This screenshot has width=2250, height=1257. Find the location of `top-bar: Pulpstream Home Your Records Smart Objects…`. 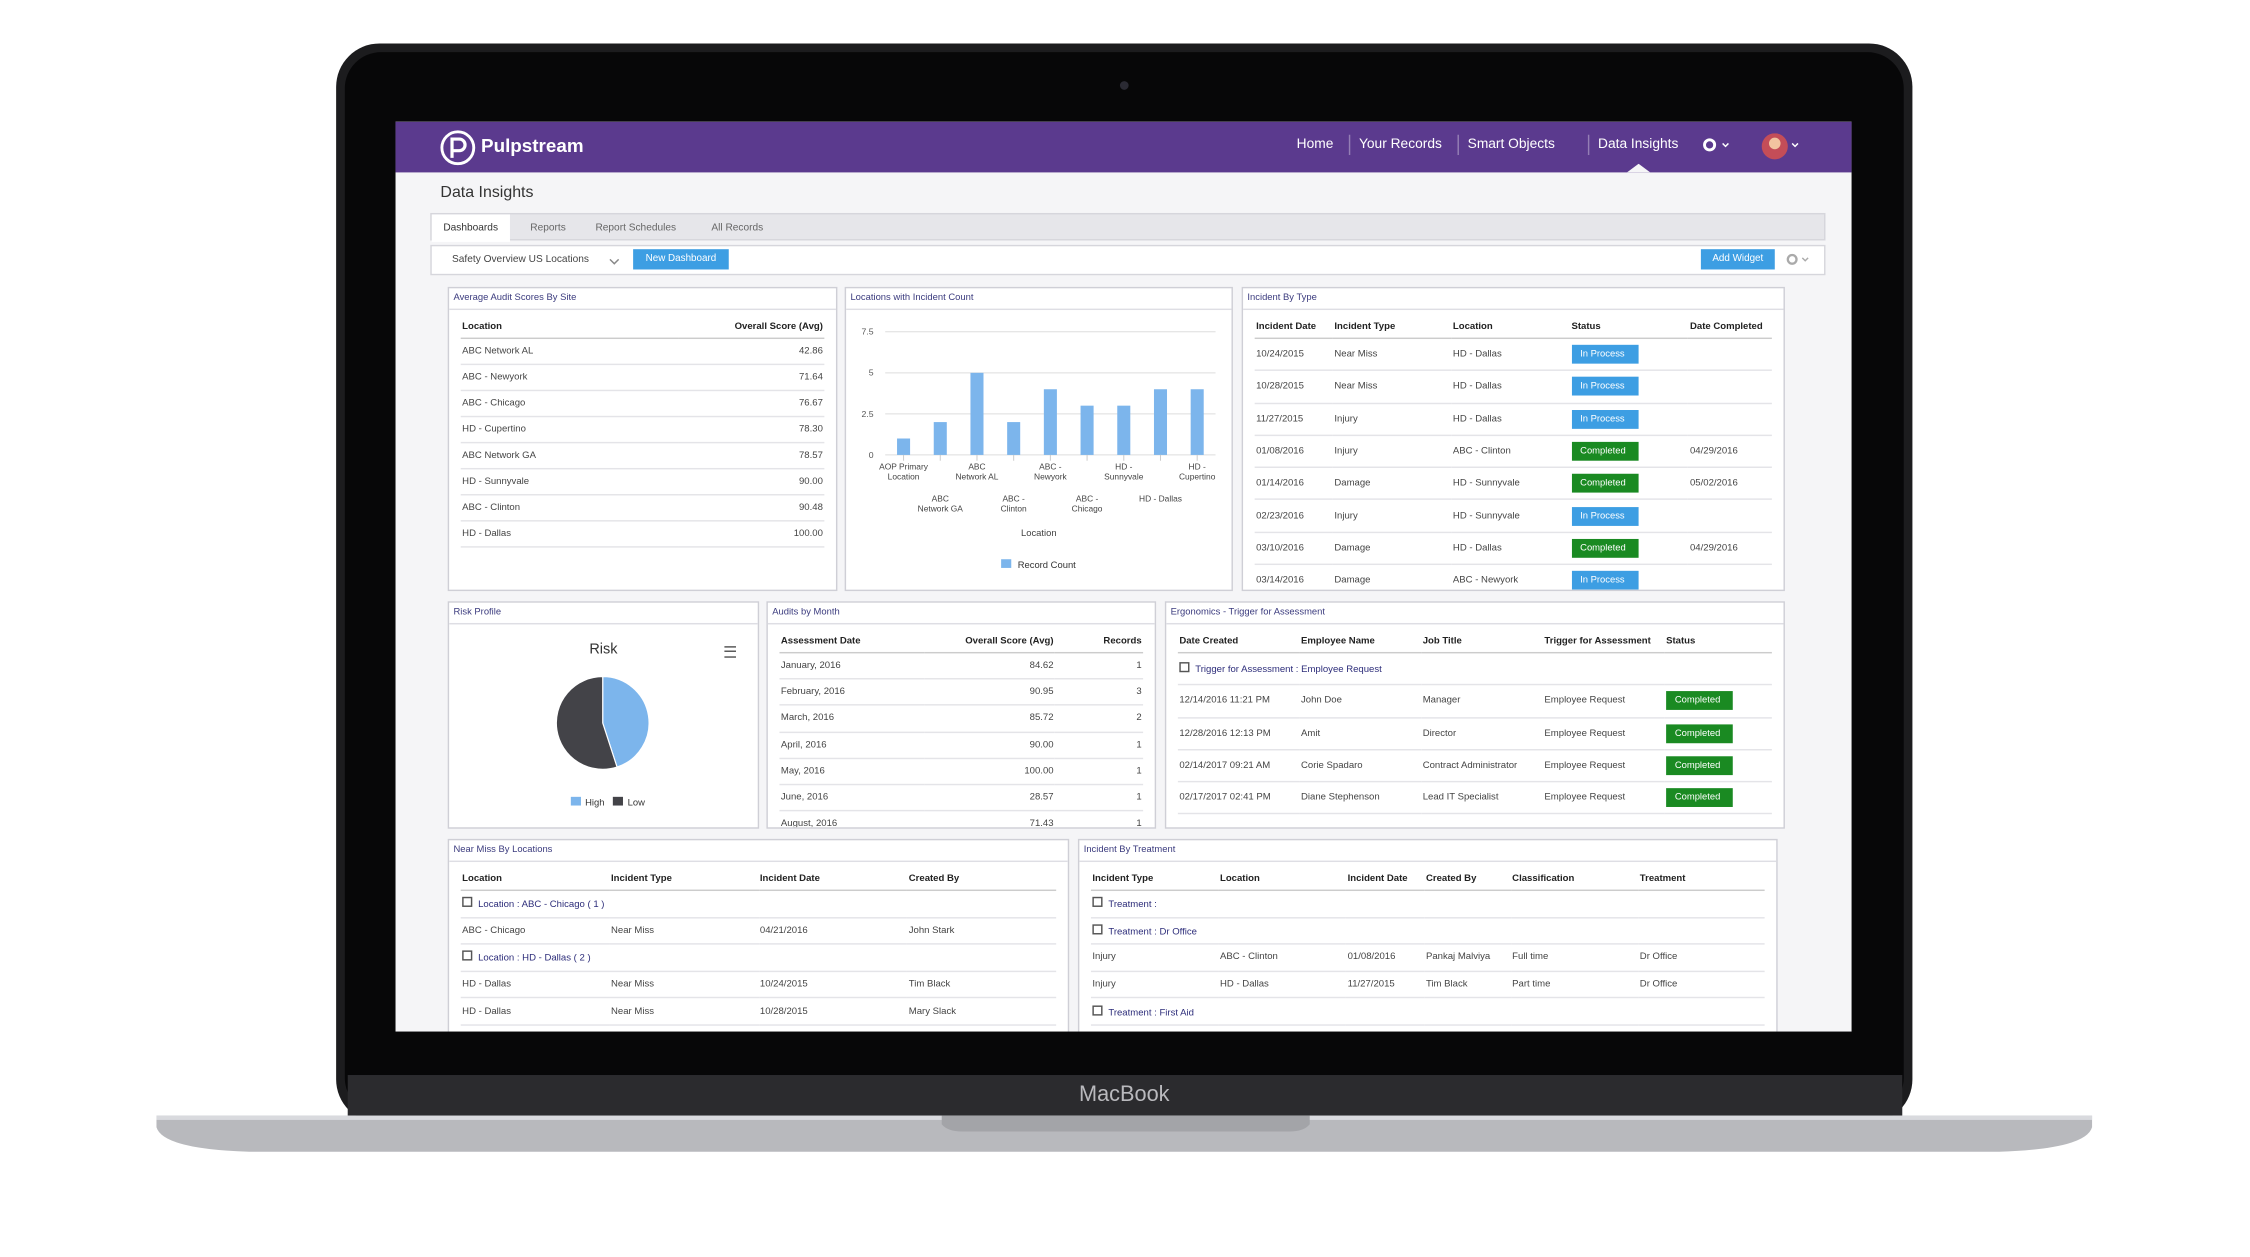

top-bar: Pulpstream Home Your Records Smart Objects… is located at coordinates (1123, 147).